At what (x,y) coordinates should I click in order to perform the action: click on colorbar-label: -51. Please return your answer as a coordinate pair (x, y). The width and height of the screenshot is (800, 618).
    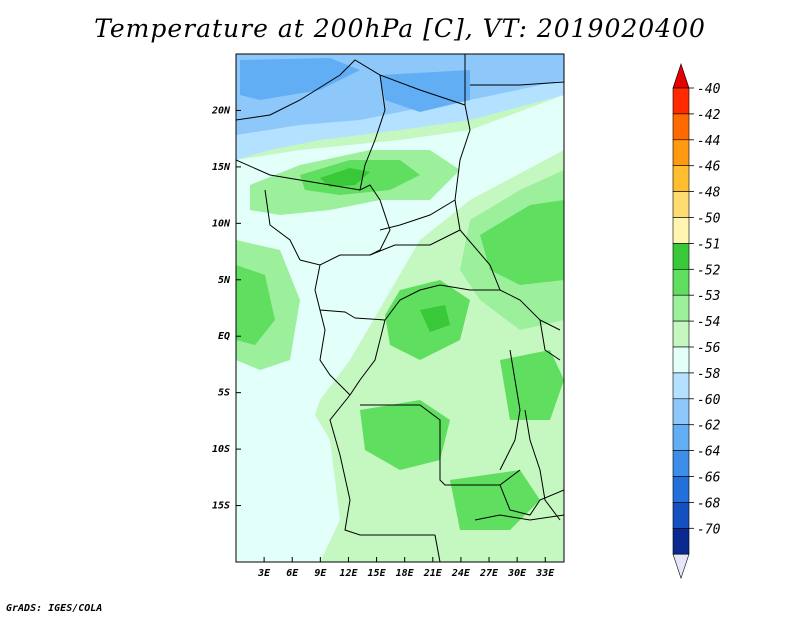
    Looking at the image, I should click on (708, 244).